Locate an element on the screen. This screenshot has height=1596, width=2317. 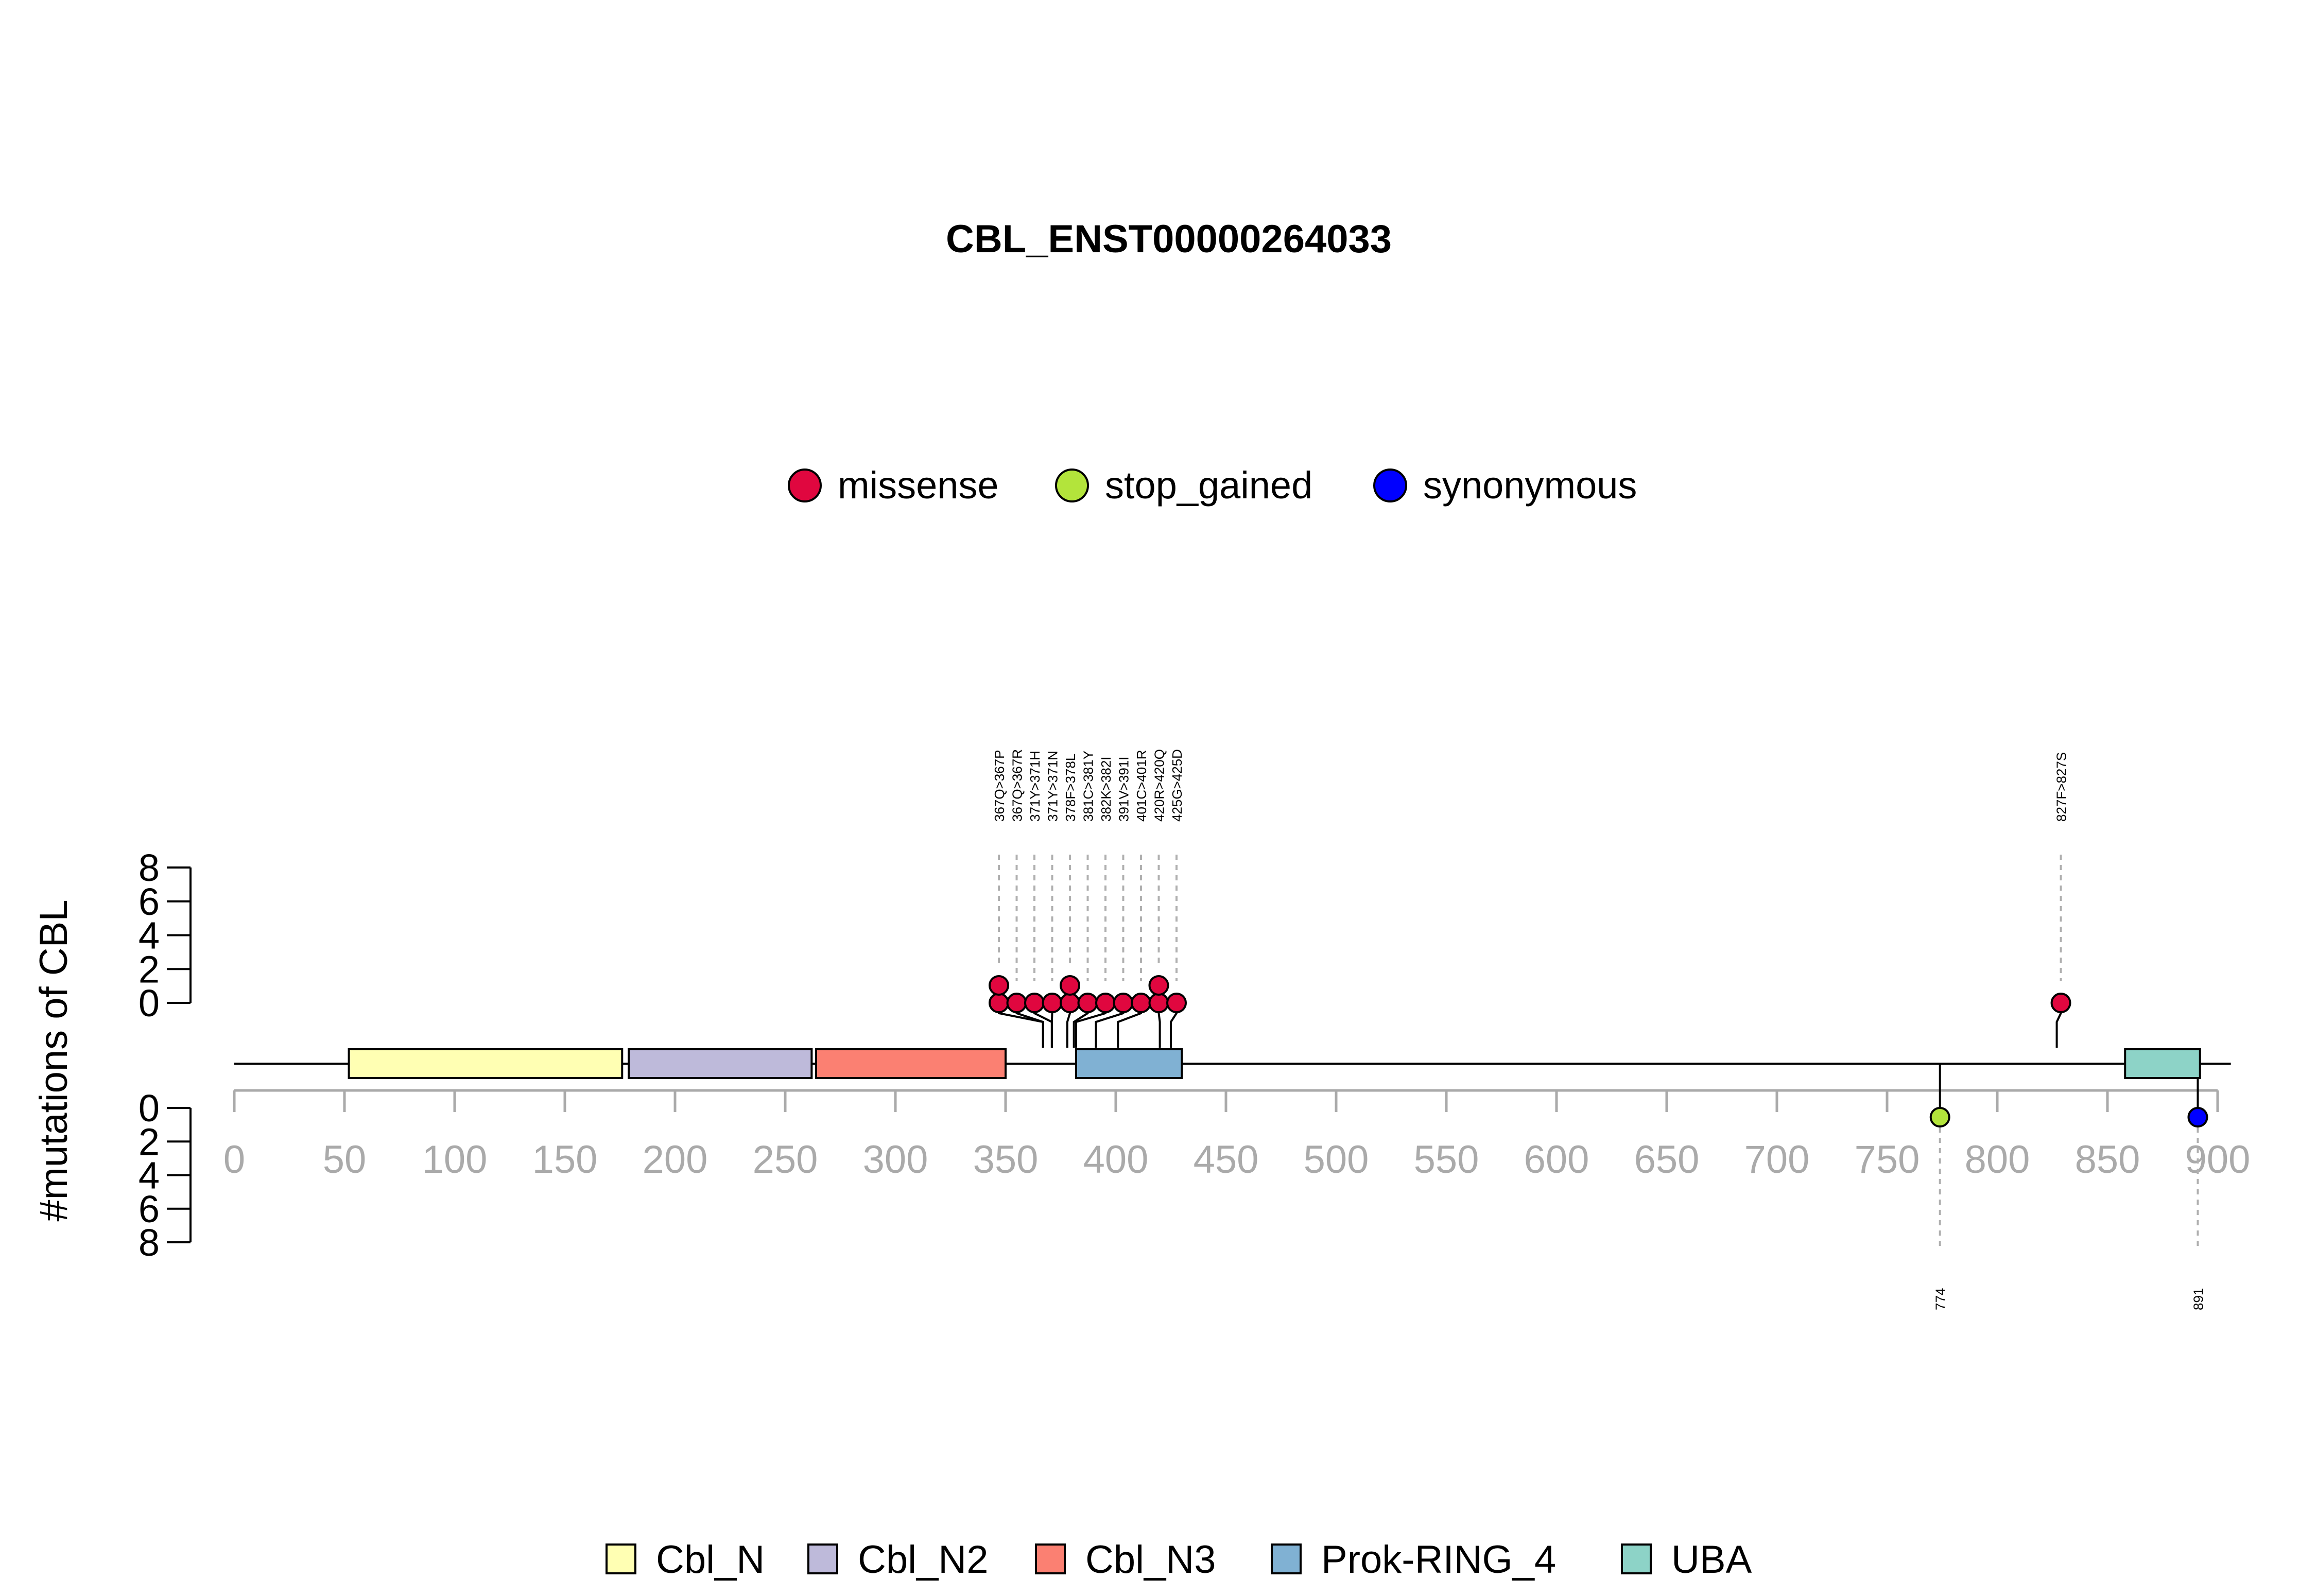
domain-cbl_n2 is located at coordinates (720, 1063).